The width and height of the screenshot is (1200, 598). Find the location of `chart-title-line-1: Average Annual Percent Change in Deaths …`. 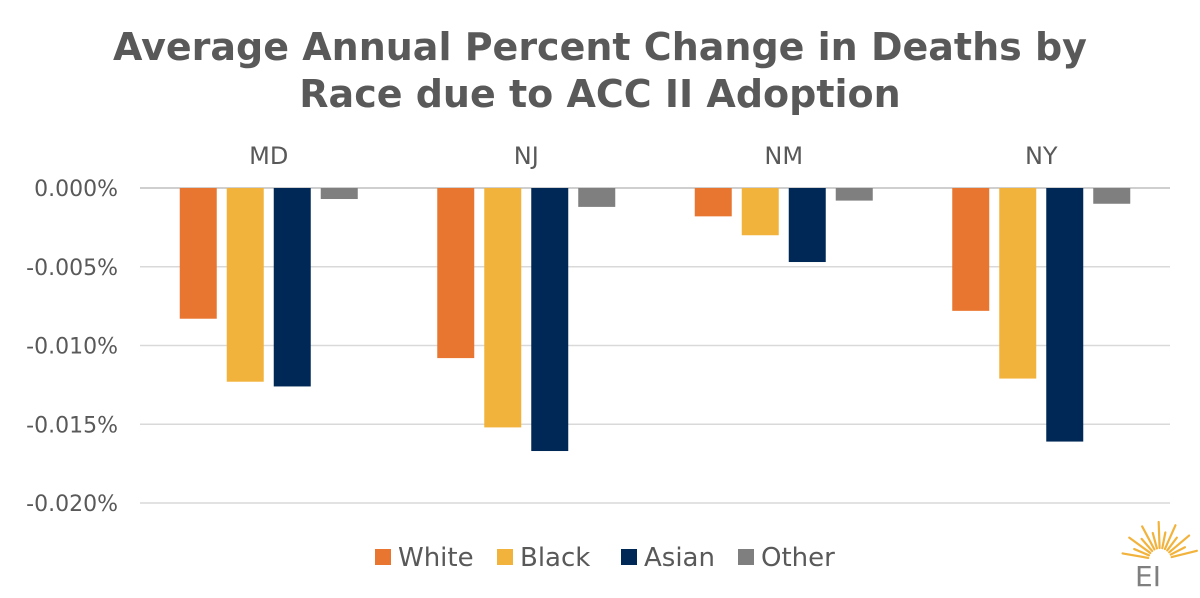

chart-title-line-1: Average Annual Percent Change in Deaths … is located at coordinates (600, 47).